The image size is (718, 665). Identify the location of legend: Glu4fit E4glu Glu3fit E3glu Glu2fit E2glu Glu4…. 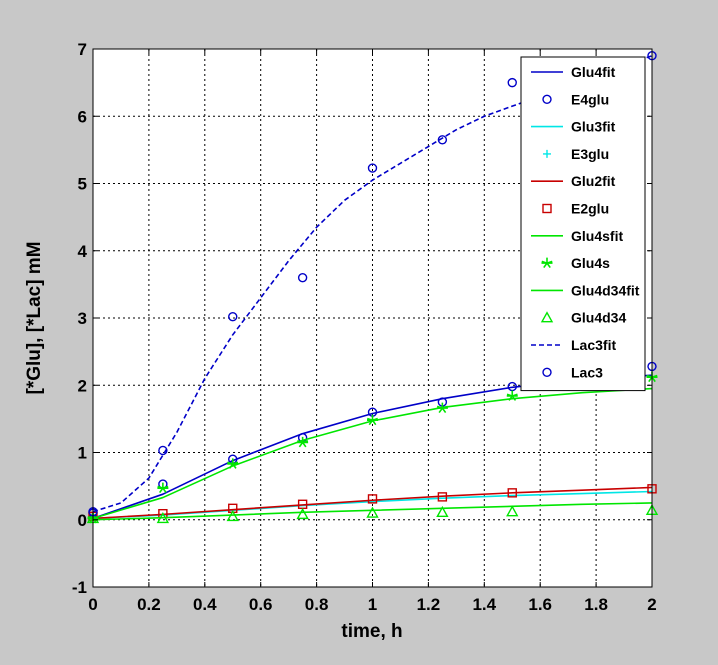
(583, 224).